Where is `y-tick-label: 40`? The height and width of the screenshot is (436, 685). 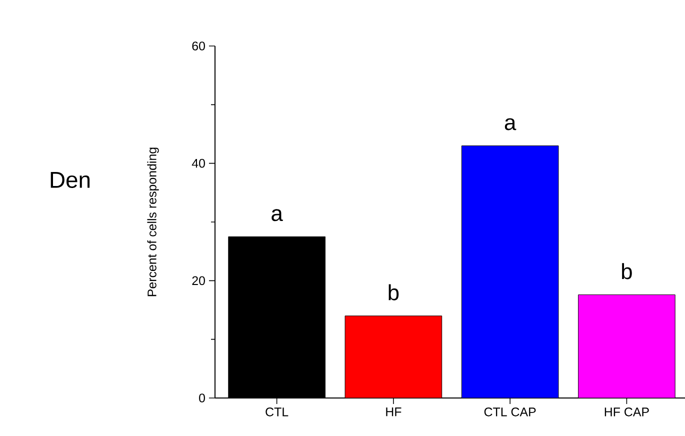 y-tick-label: 40 is located at coordinates (198, 163).